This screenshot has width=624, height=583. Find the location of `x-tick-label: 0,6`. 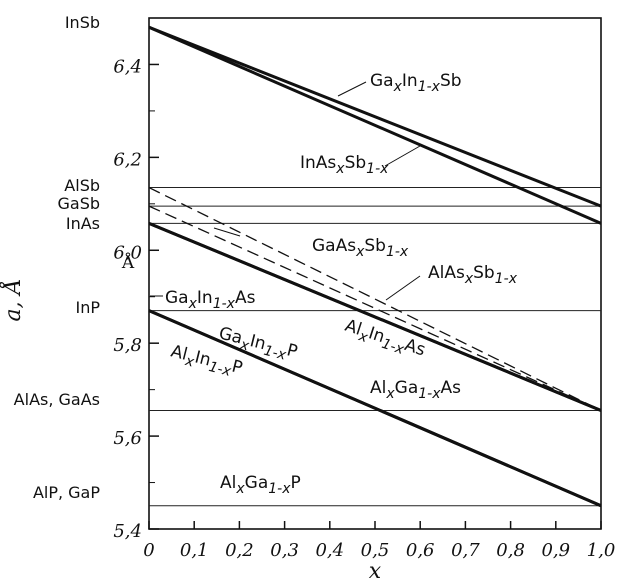

x-tick-label: 0,6 is located at coordinates (420, 550).